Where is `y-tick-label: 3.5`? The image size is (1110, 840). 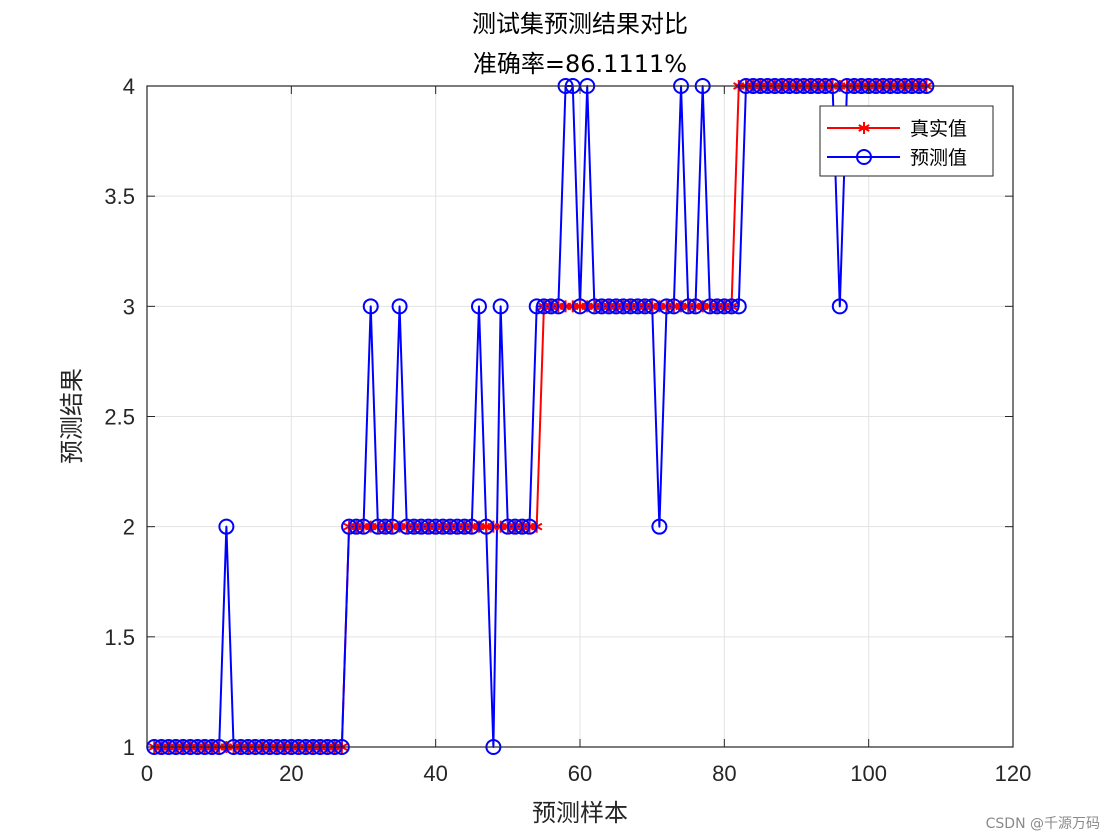
y-tick-label: 3.5 is located at coordinates (119, 196).